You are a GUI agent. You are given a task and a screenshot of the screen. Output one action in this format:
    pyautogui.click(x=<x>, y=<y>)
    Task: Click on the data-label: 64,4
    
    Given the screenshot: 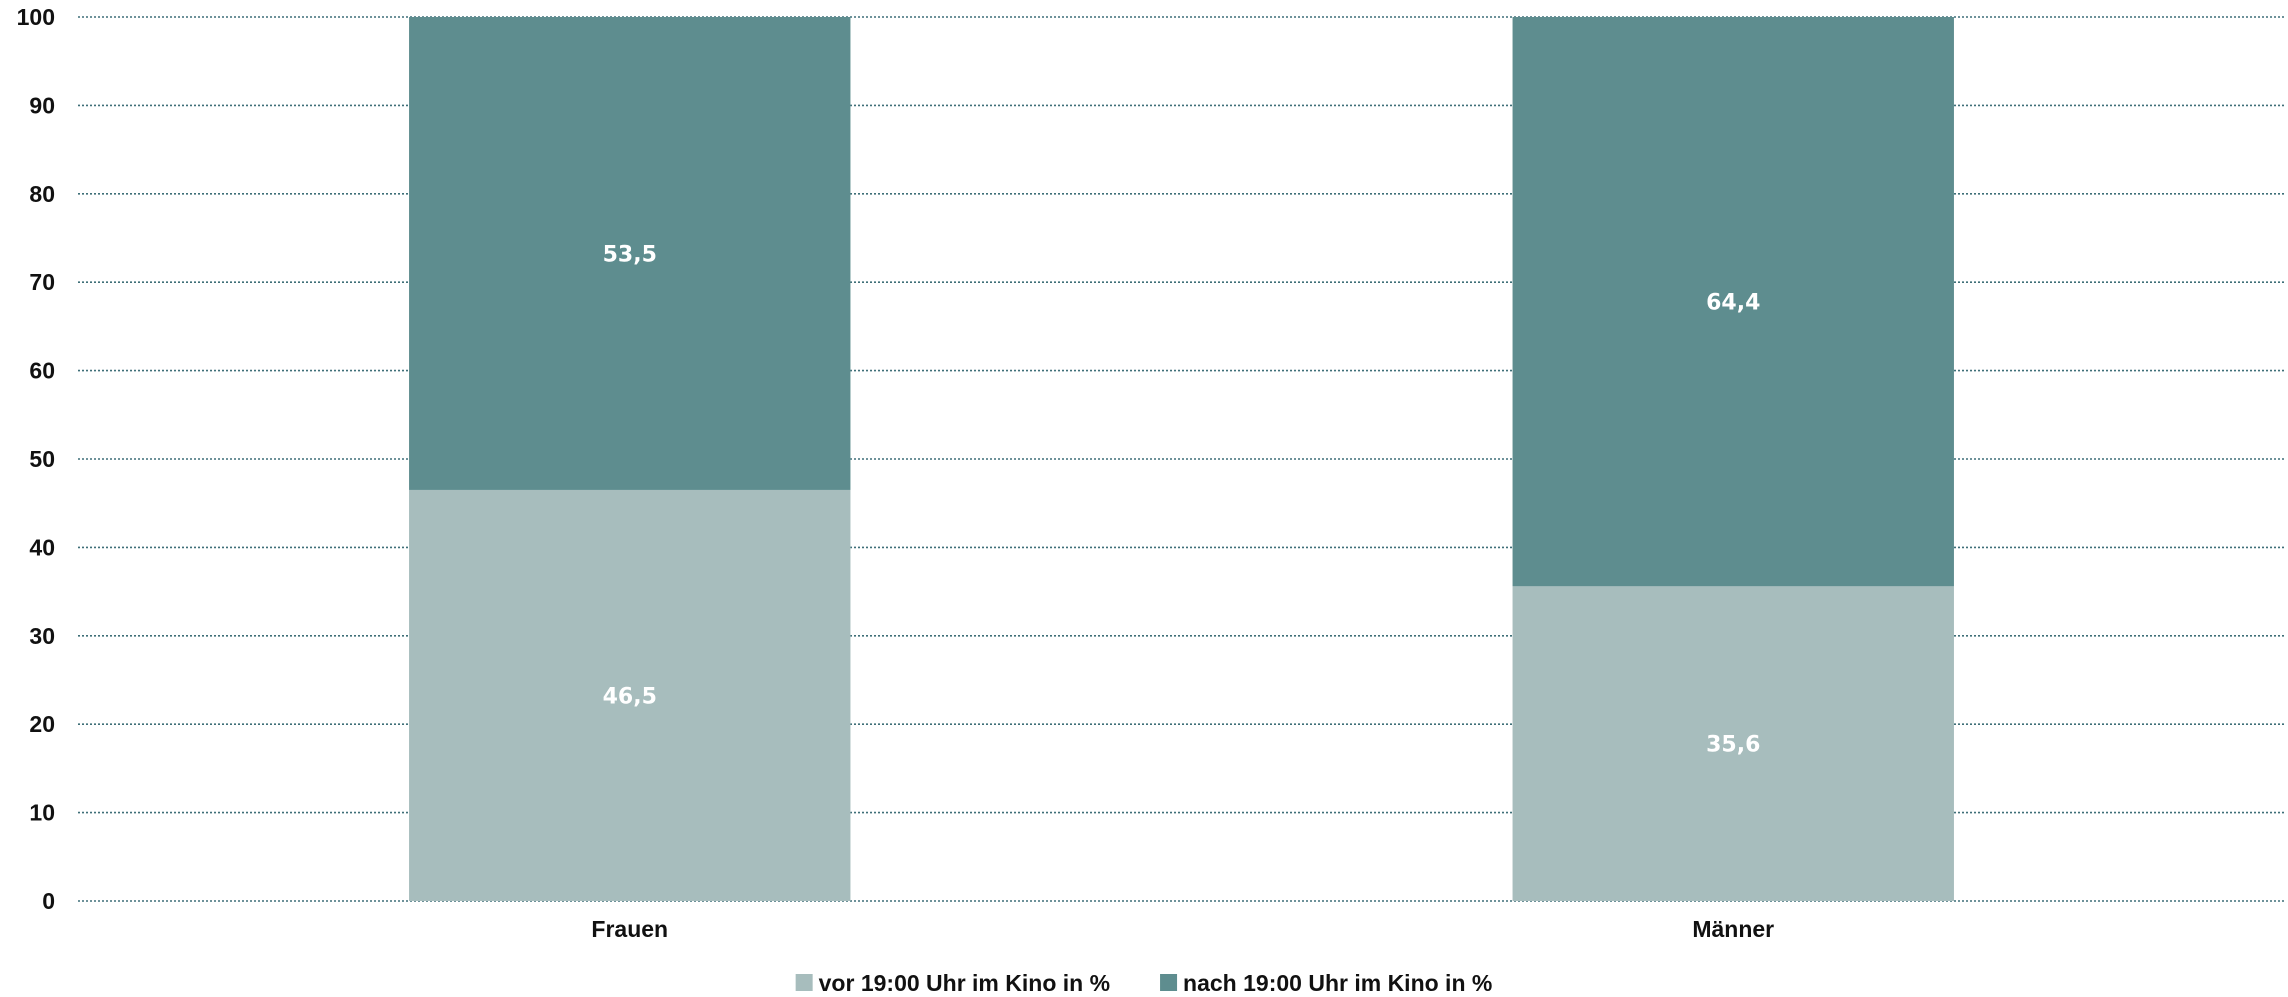 What is the action you would take?
    pyautogui.click(x=1733, y=303)
    